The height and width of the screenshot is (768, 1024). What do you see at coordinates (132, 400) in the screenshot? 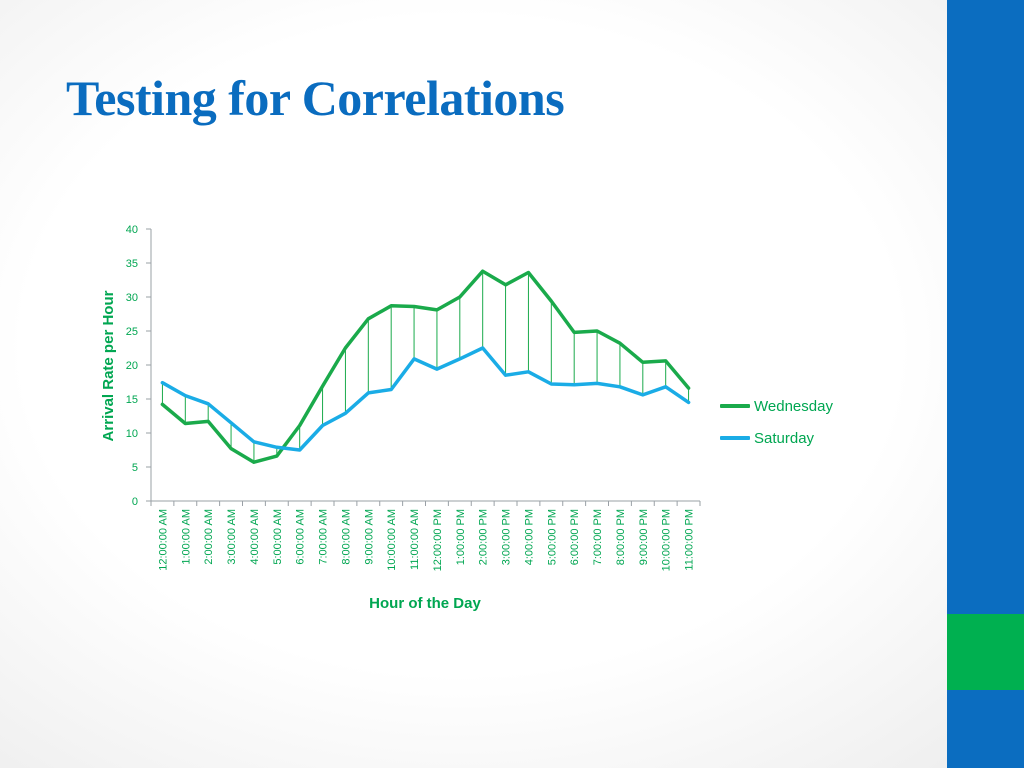
I see `y-tick-label: 15` at bounding box center [132, 400].